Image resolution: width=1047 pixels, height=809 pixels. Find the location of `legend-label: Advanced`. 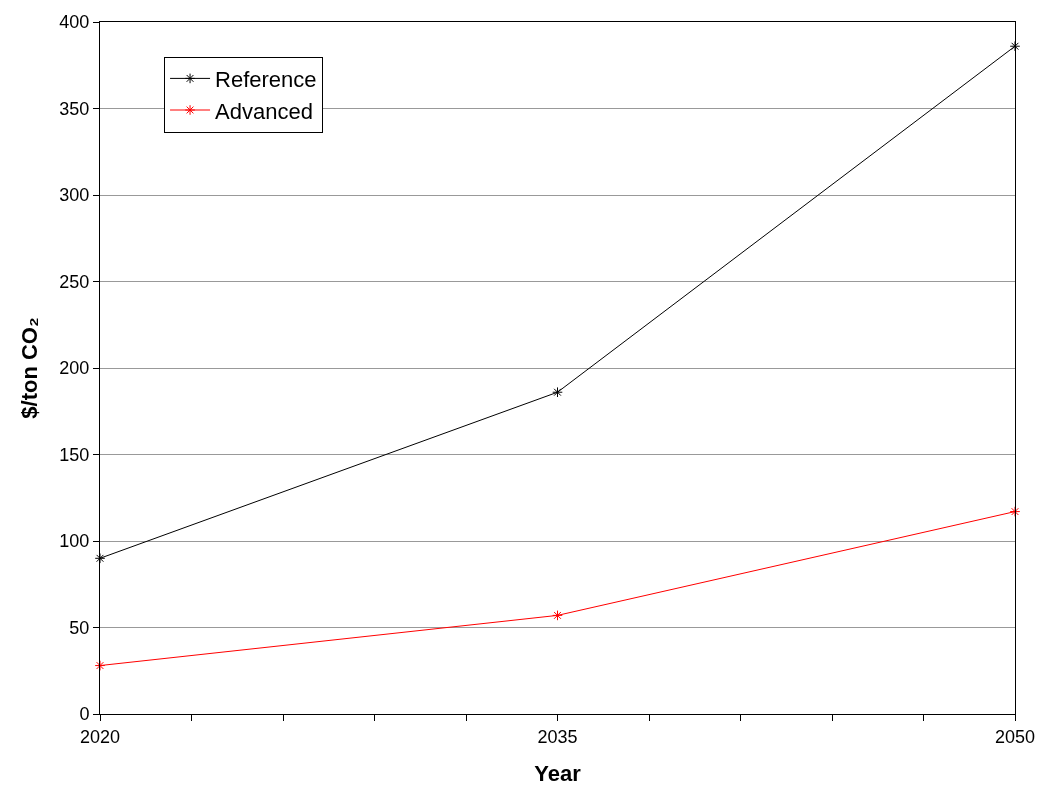

legend-label: Advanced is located at coordinates (264, 111).